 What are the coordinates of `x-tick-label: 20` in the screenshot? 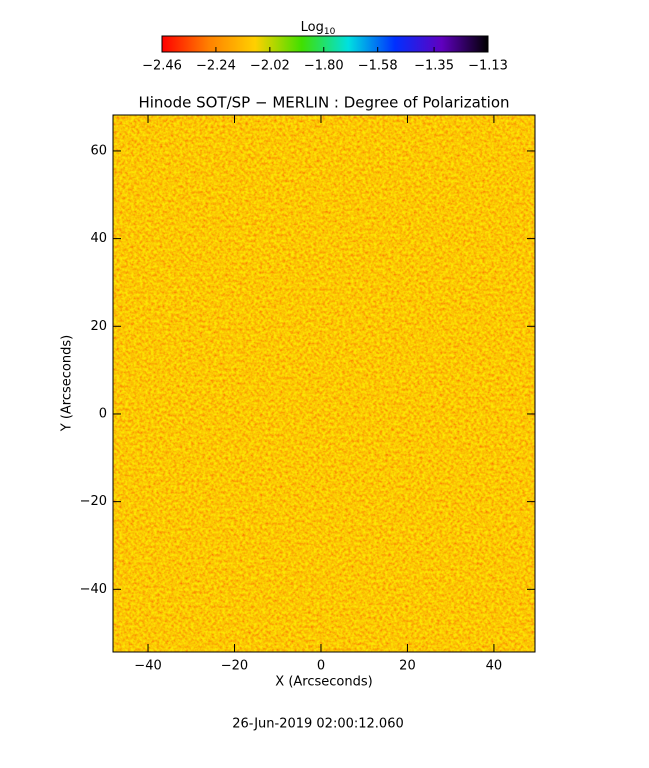 It's located at (407, 666).